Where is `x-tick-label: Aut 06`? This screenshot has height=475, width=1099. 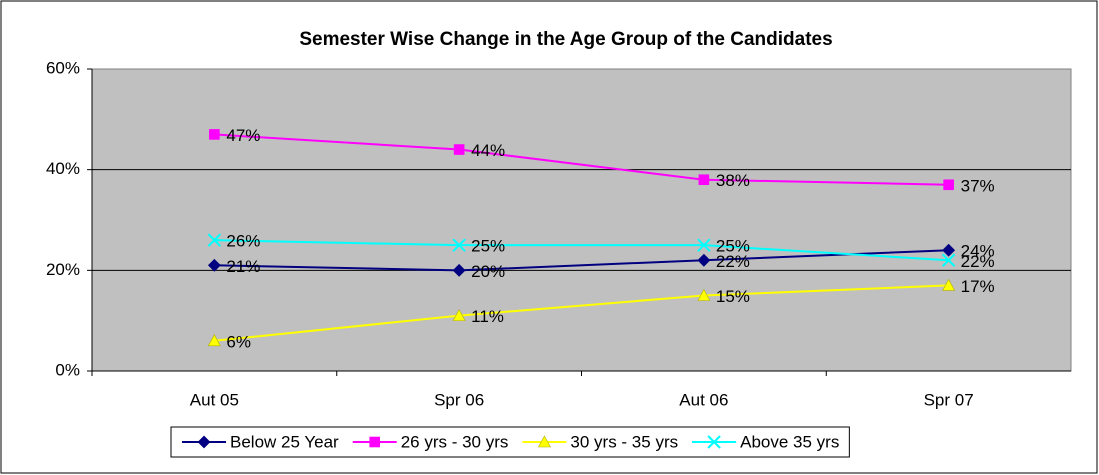
x-tick-label: Aut 06 is located at coordinates (703, 399).